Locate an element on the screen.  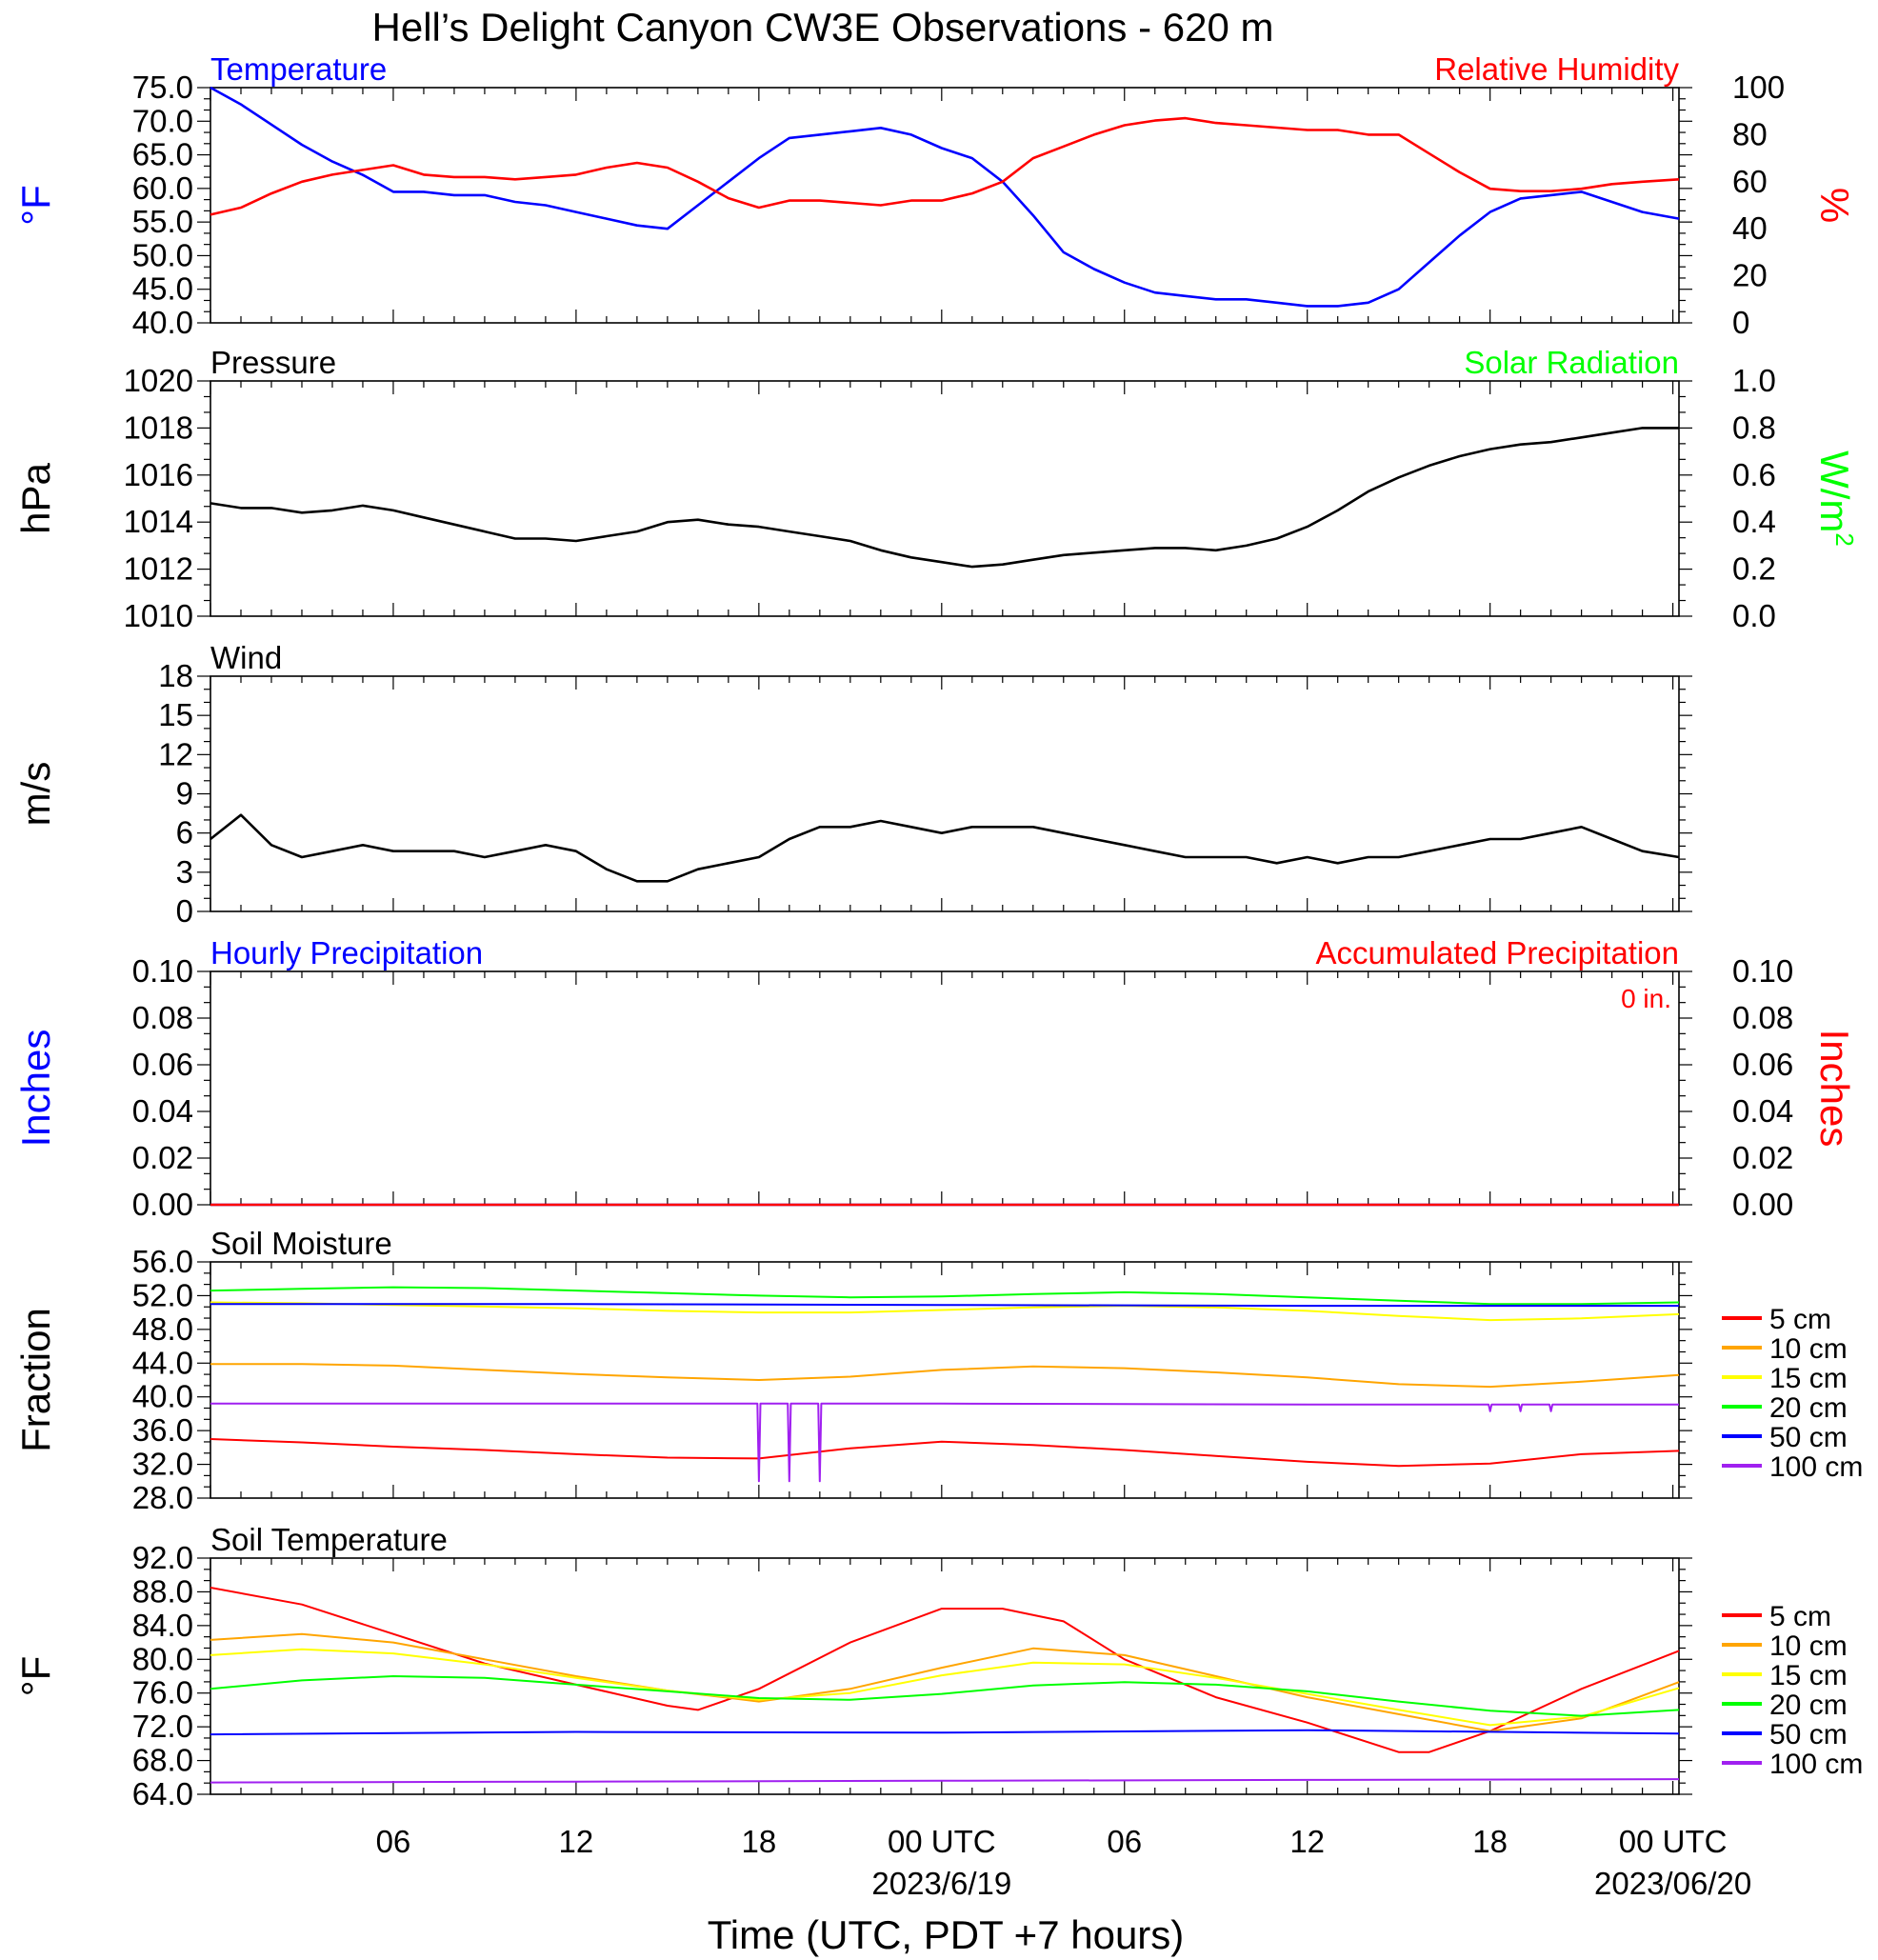
panel-title-left: Hourly Precipitation is located at coordinates (346, 952).